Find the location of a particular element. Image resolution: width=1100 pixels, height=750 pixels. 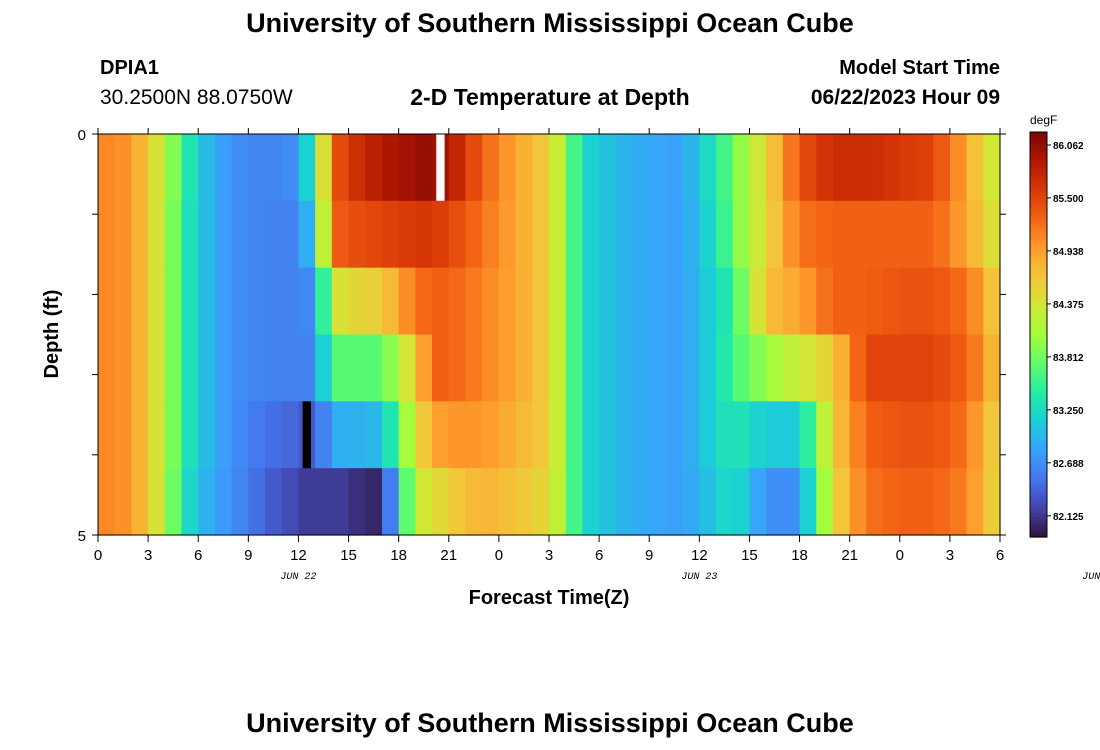

y-tick-label: 5 is located at coordinates (82, 536).